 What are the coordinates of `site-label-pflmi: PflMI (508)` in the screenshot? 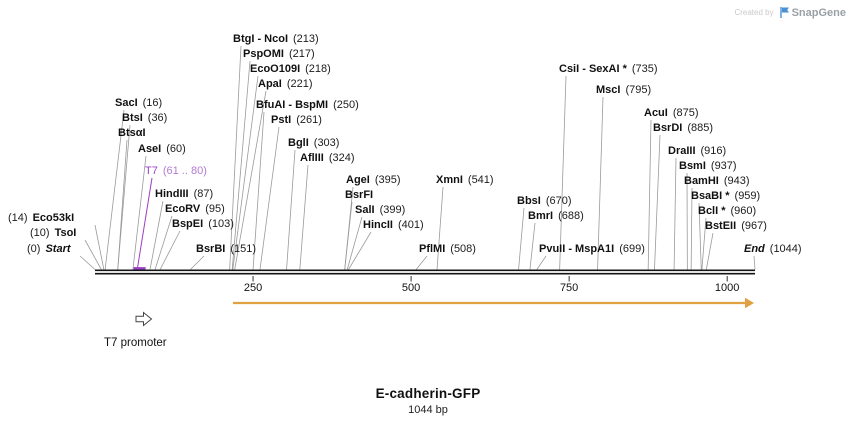 It's located at (447, 249).